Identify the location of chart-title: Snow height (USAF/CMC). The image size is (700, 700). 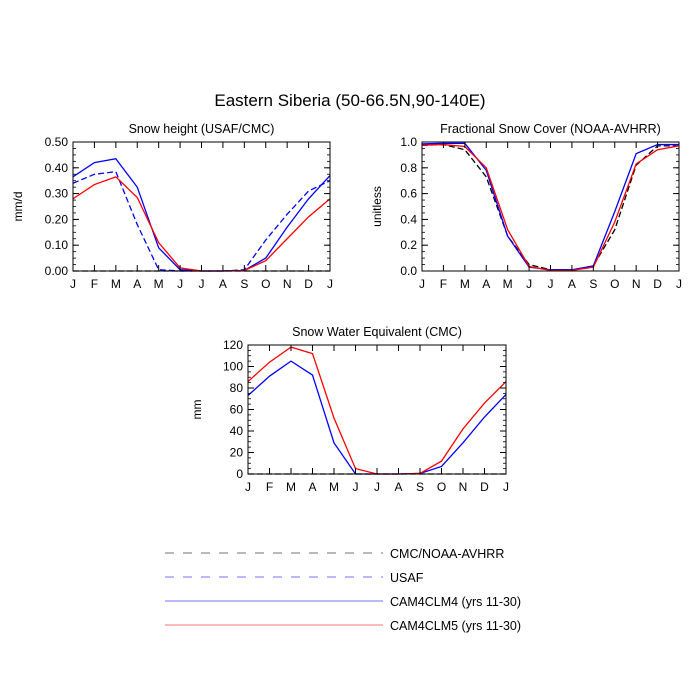
(202, 129).